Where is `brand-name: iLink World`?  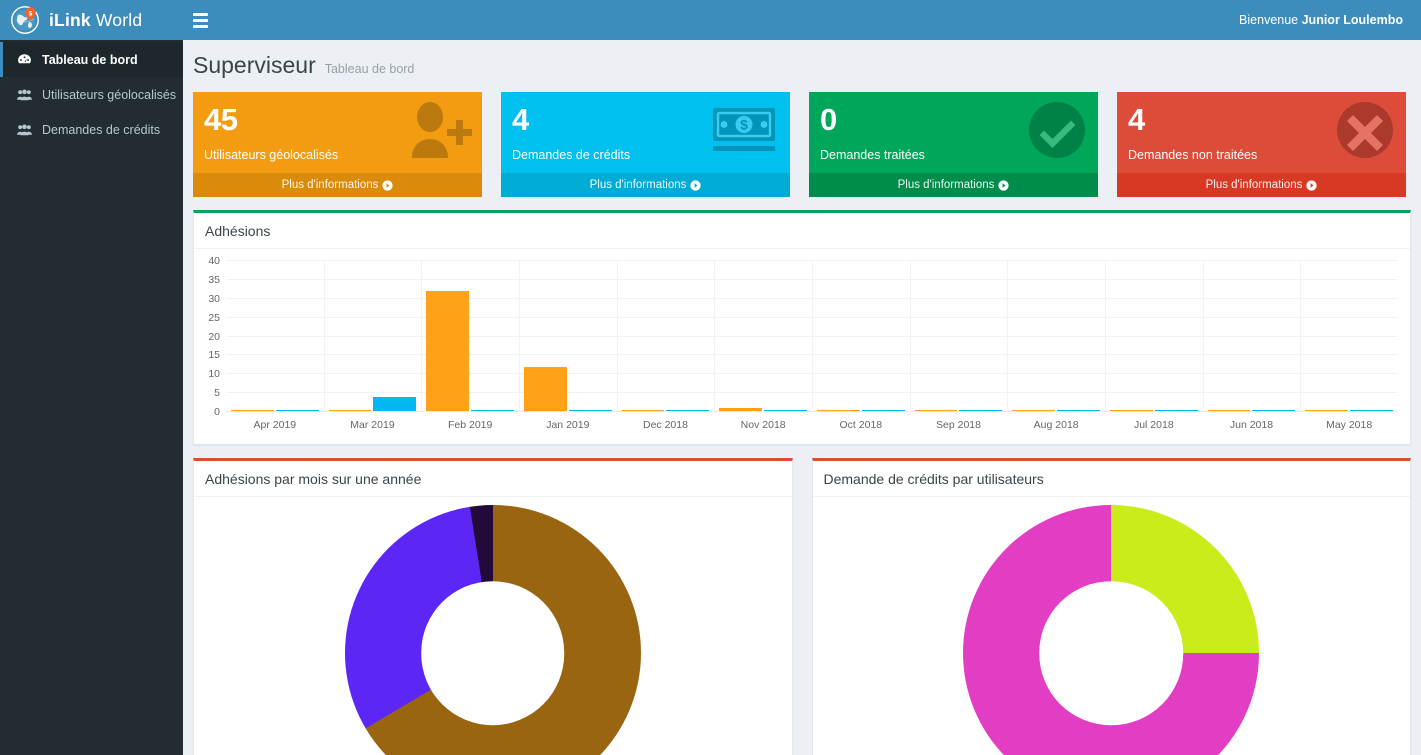 brand-name: iLink World is located at coordinates (95, 20).